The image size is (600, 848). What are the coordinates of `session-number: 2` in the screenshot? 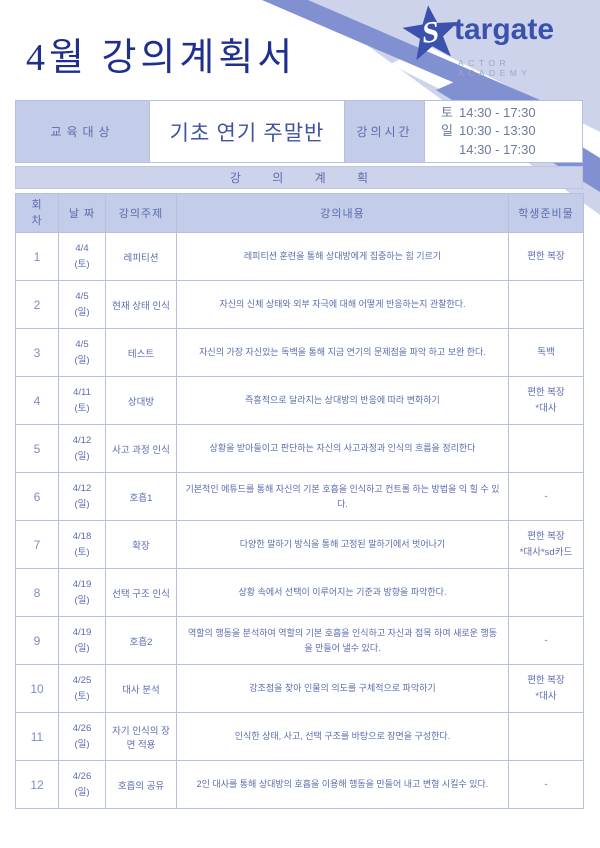 It's located at (37, 304).